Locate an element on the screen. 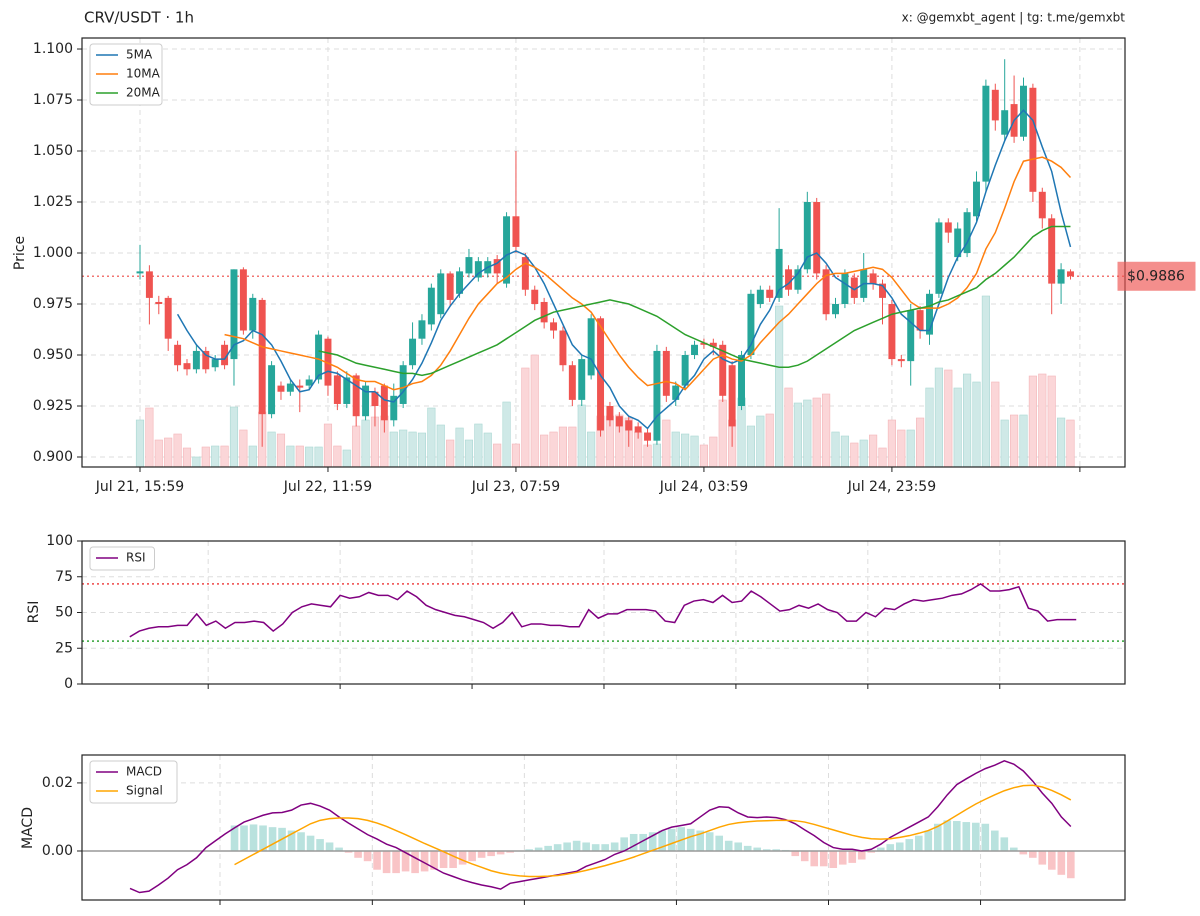 Image resolution: width=1200 pixels, height=916 pixels. plot-frame is located at coordinates (603, 827).